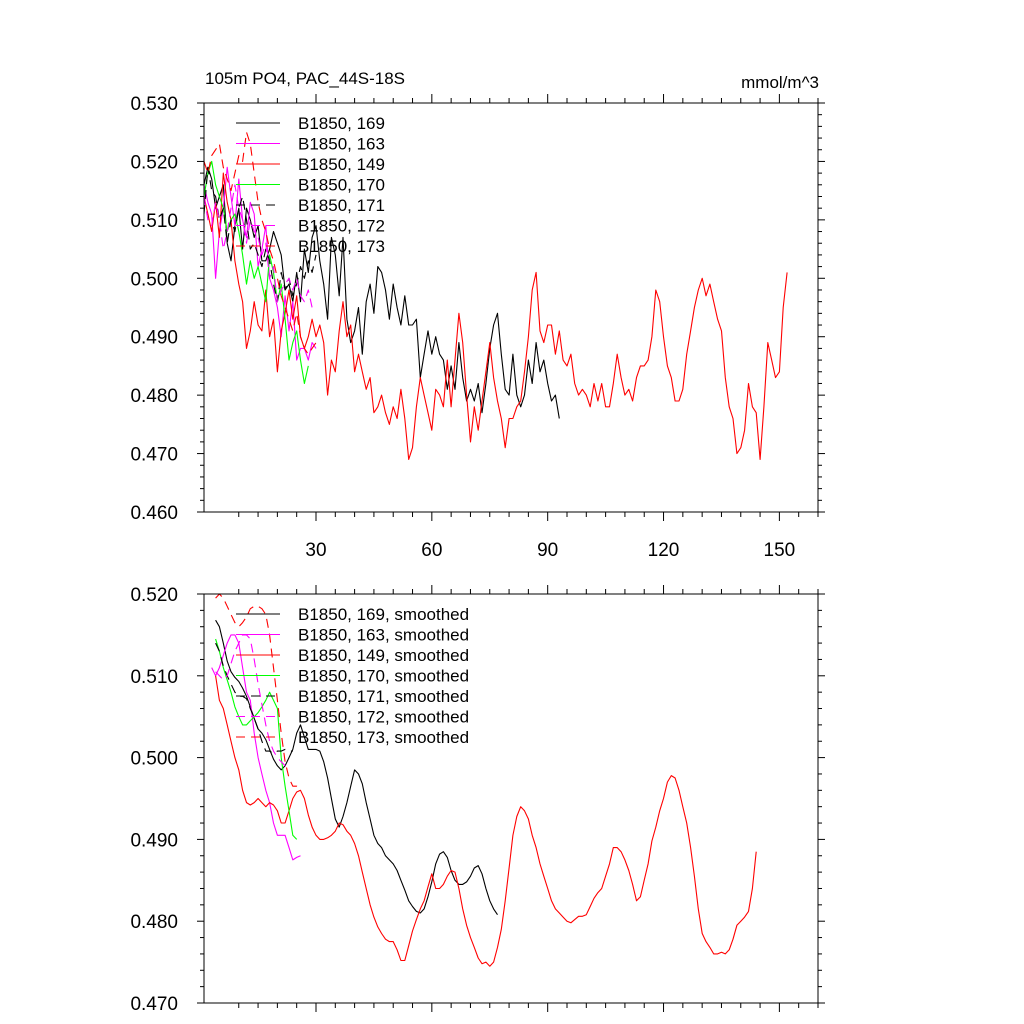 This screenshot has width=1024, height=1024. Describe the element at coordinates (305, 78) in the screenshot. I see `chart-title: 105m PO4, PAC_44S-18S` at that location.